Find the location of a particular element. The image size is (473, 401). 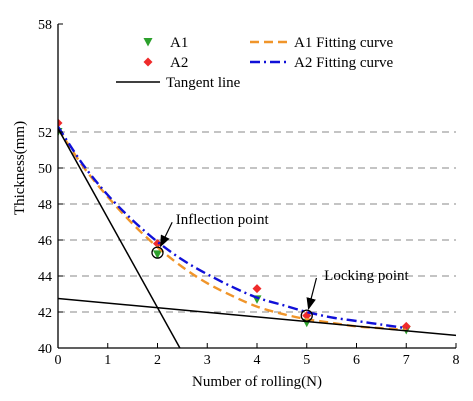

legend-label-a1: A1 is located at coordinates (179, 43).